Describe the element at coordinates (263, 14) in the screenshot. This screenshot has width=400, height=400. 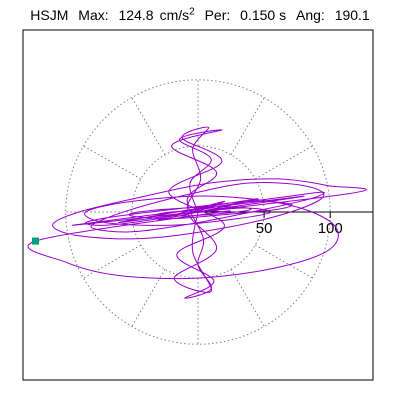
I see `per-value: 0.150 s` at that location.